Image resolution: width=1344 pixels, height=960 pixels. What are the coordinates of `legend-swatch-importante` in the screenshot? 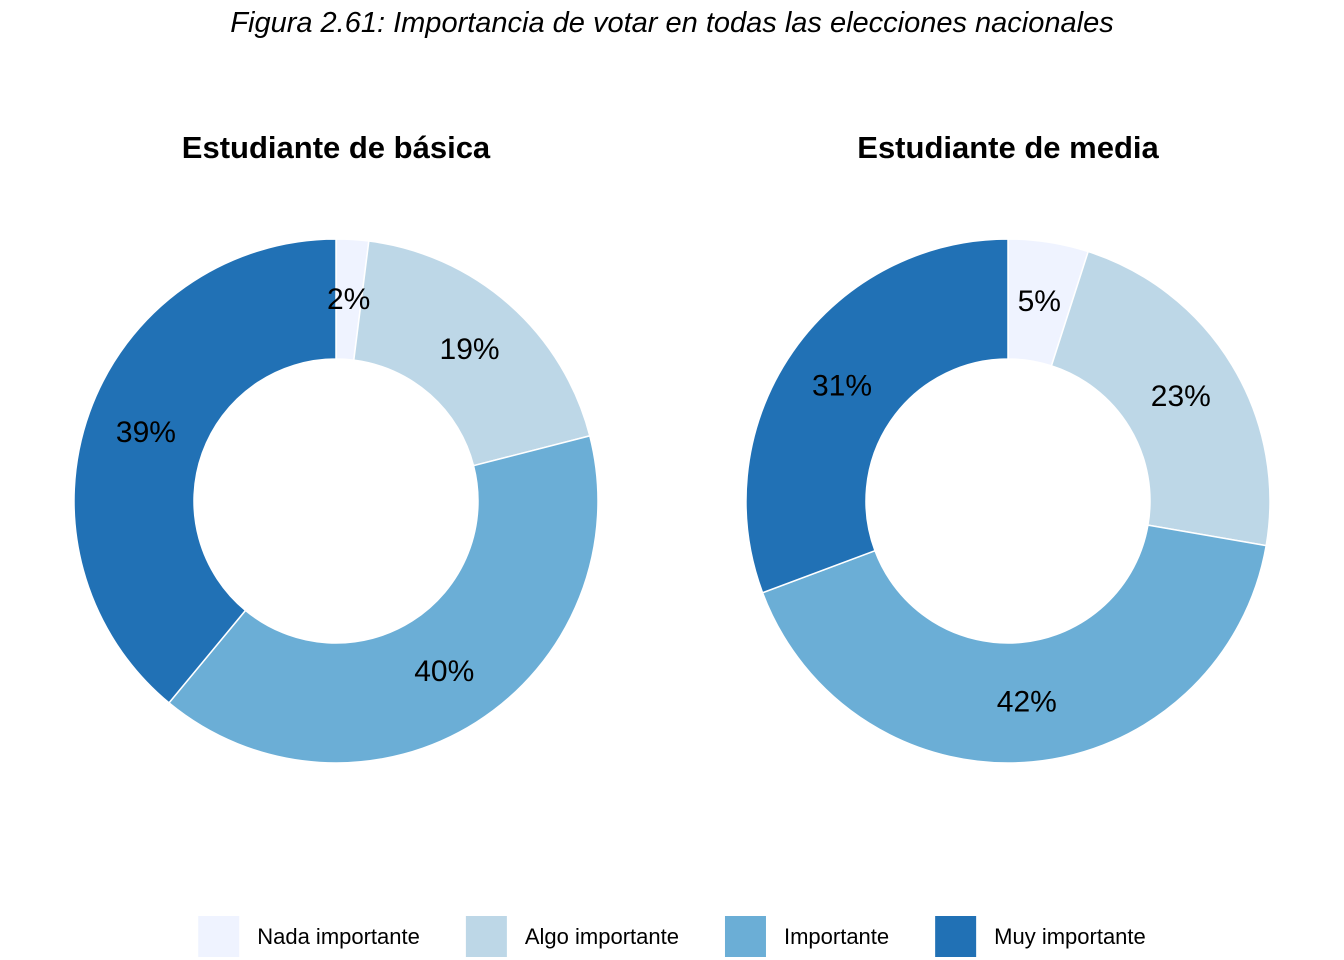 It's located at (745, 936).